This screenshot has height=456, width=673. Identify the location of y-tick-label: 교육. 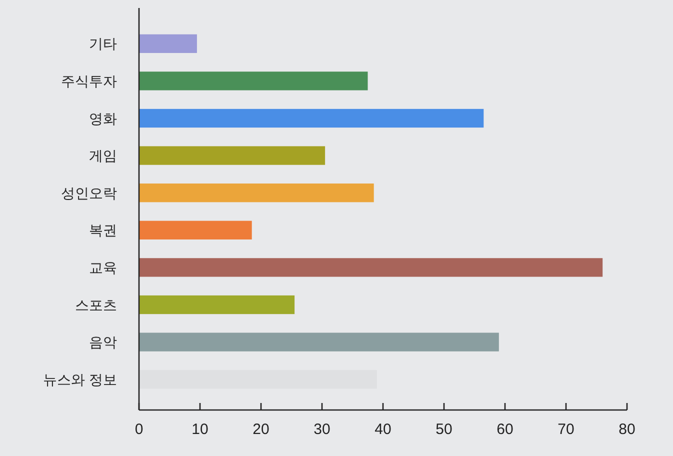
(103, 267).